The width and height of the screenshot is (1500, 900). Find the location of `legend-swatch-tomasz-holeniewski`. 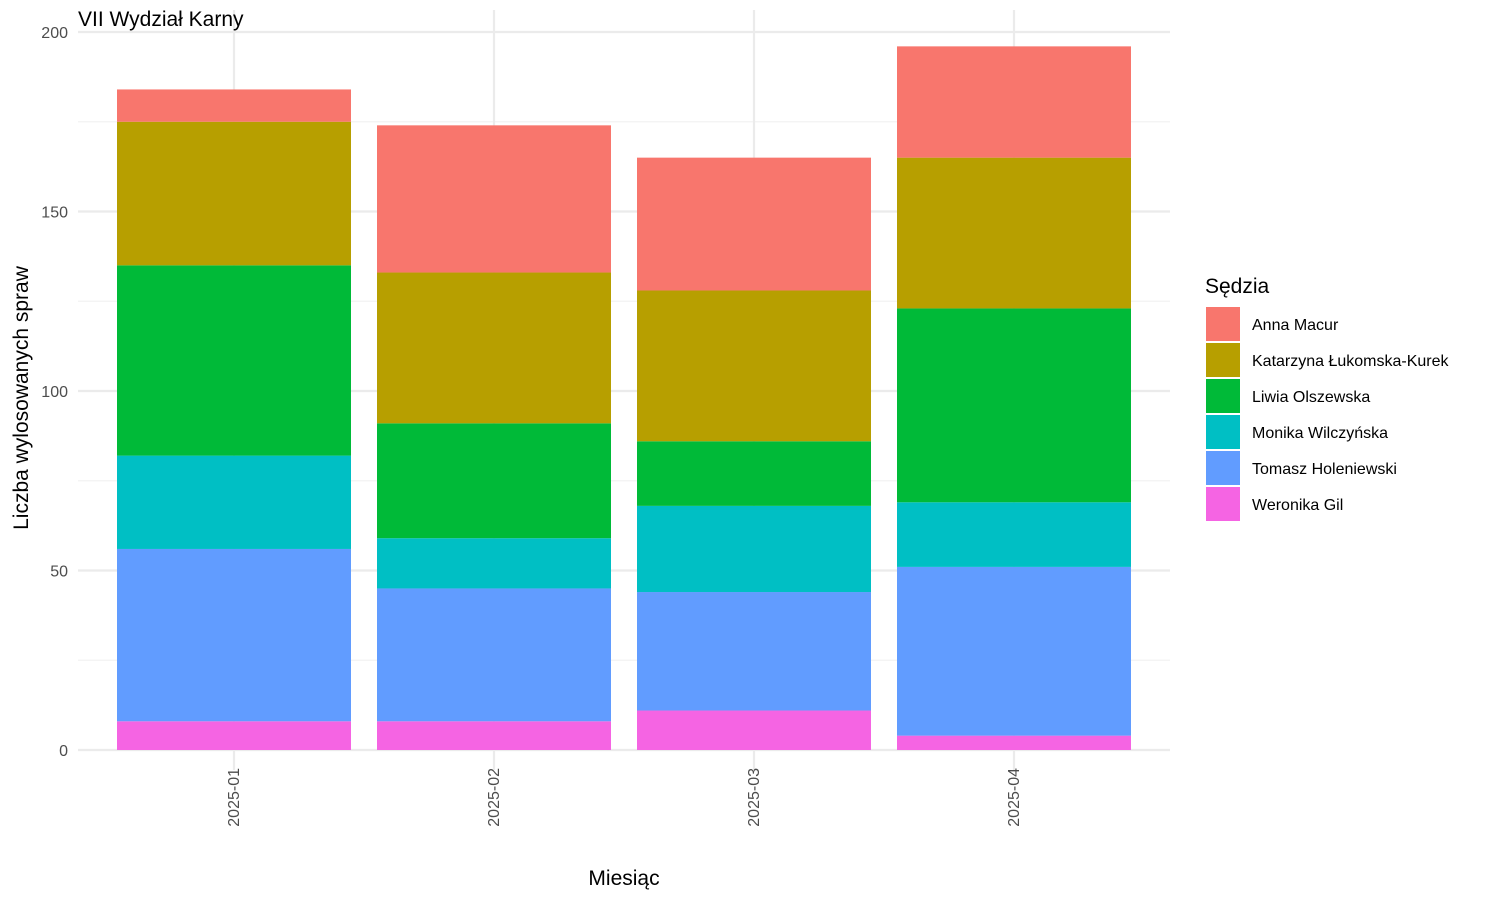

legend-swatch-tomasz-holeniewski is located at coordinates (1223, 468).